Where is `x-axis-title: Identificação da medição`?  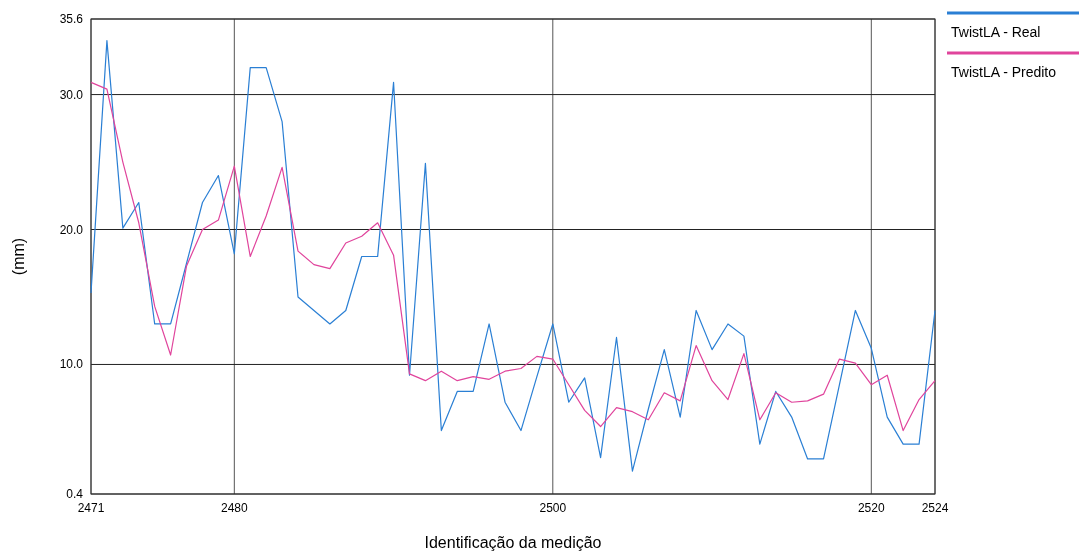 x-axis-title: Identificação da medição is located at coordinates (513, 542).